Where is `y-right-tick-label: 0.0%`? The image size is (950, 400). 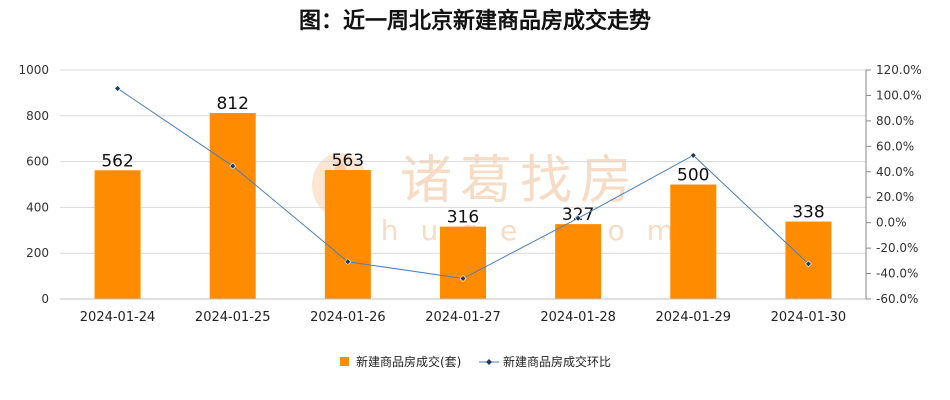 y-right-tick-label: 0.0% is located at coordinates (891, 223).